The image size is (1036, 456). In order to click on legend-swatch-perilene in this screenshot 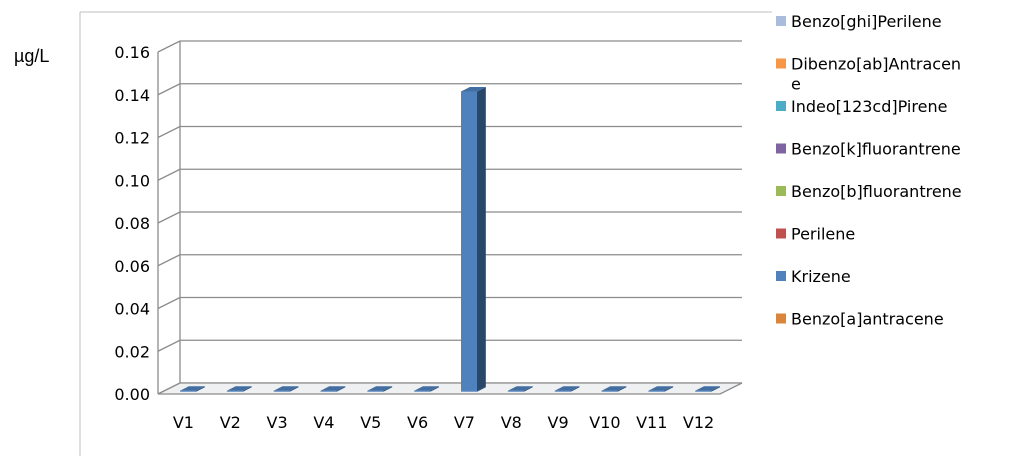, I will do `click(781, 233)`.